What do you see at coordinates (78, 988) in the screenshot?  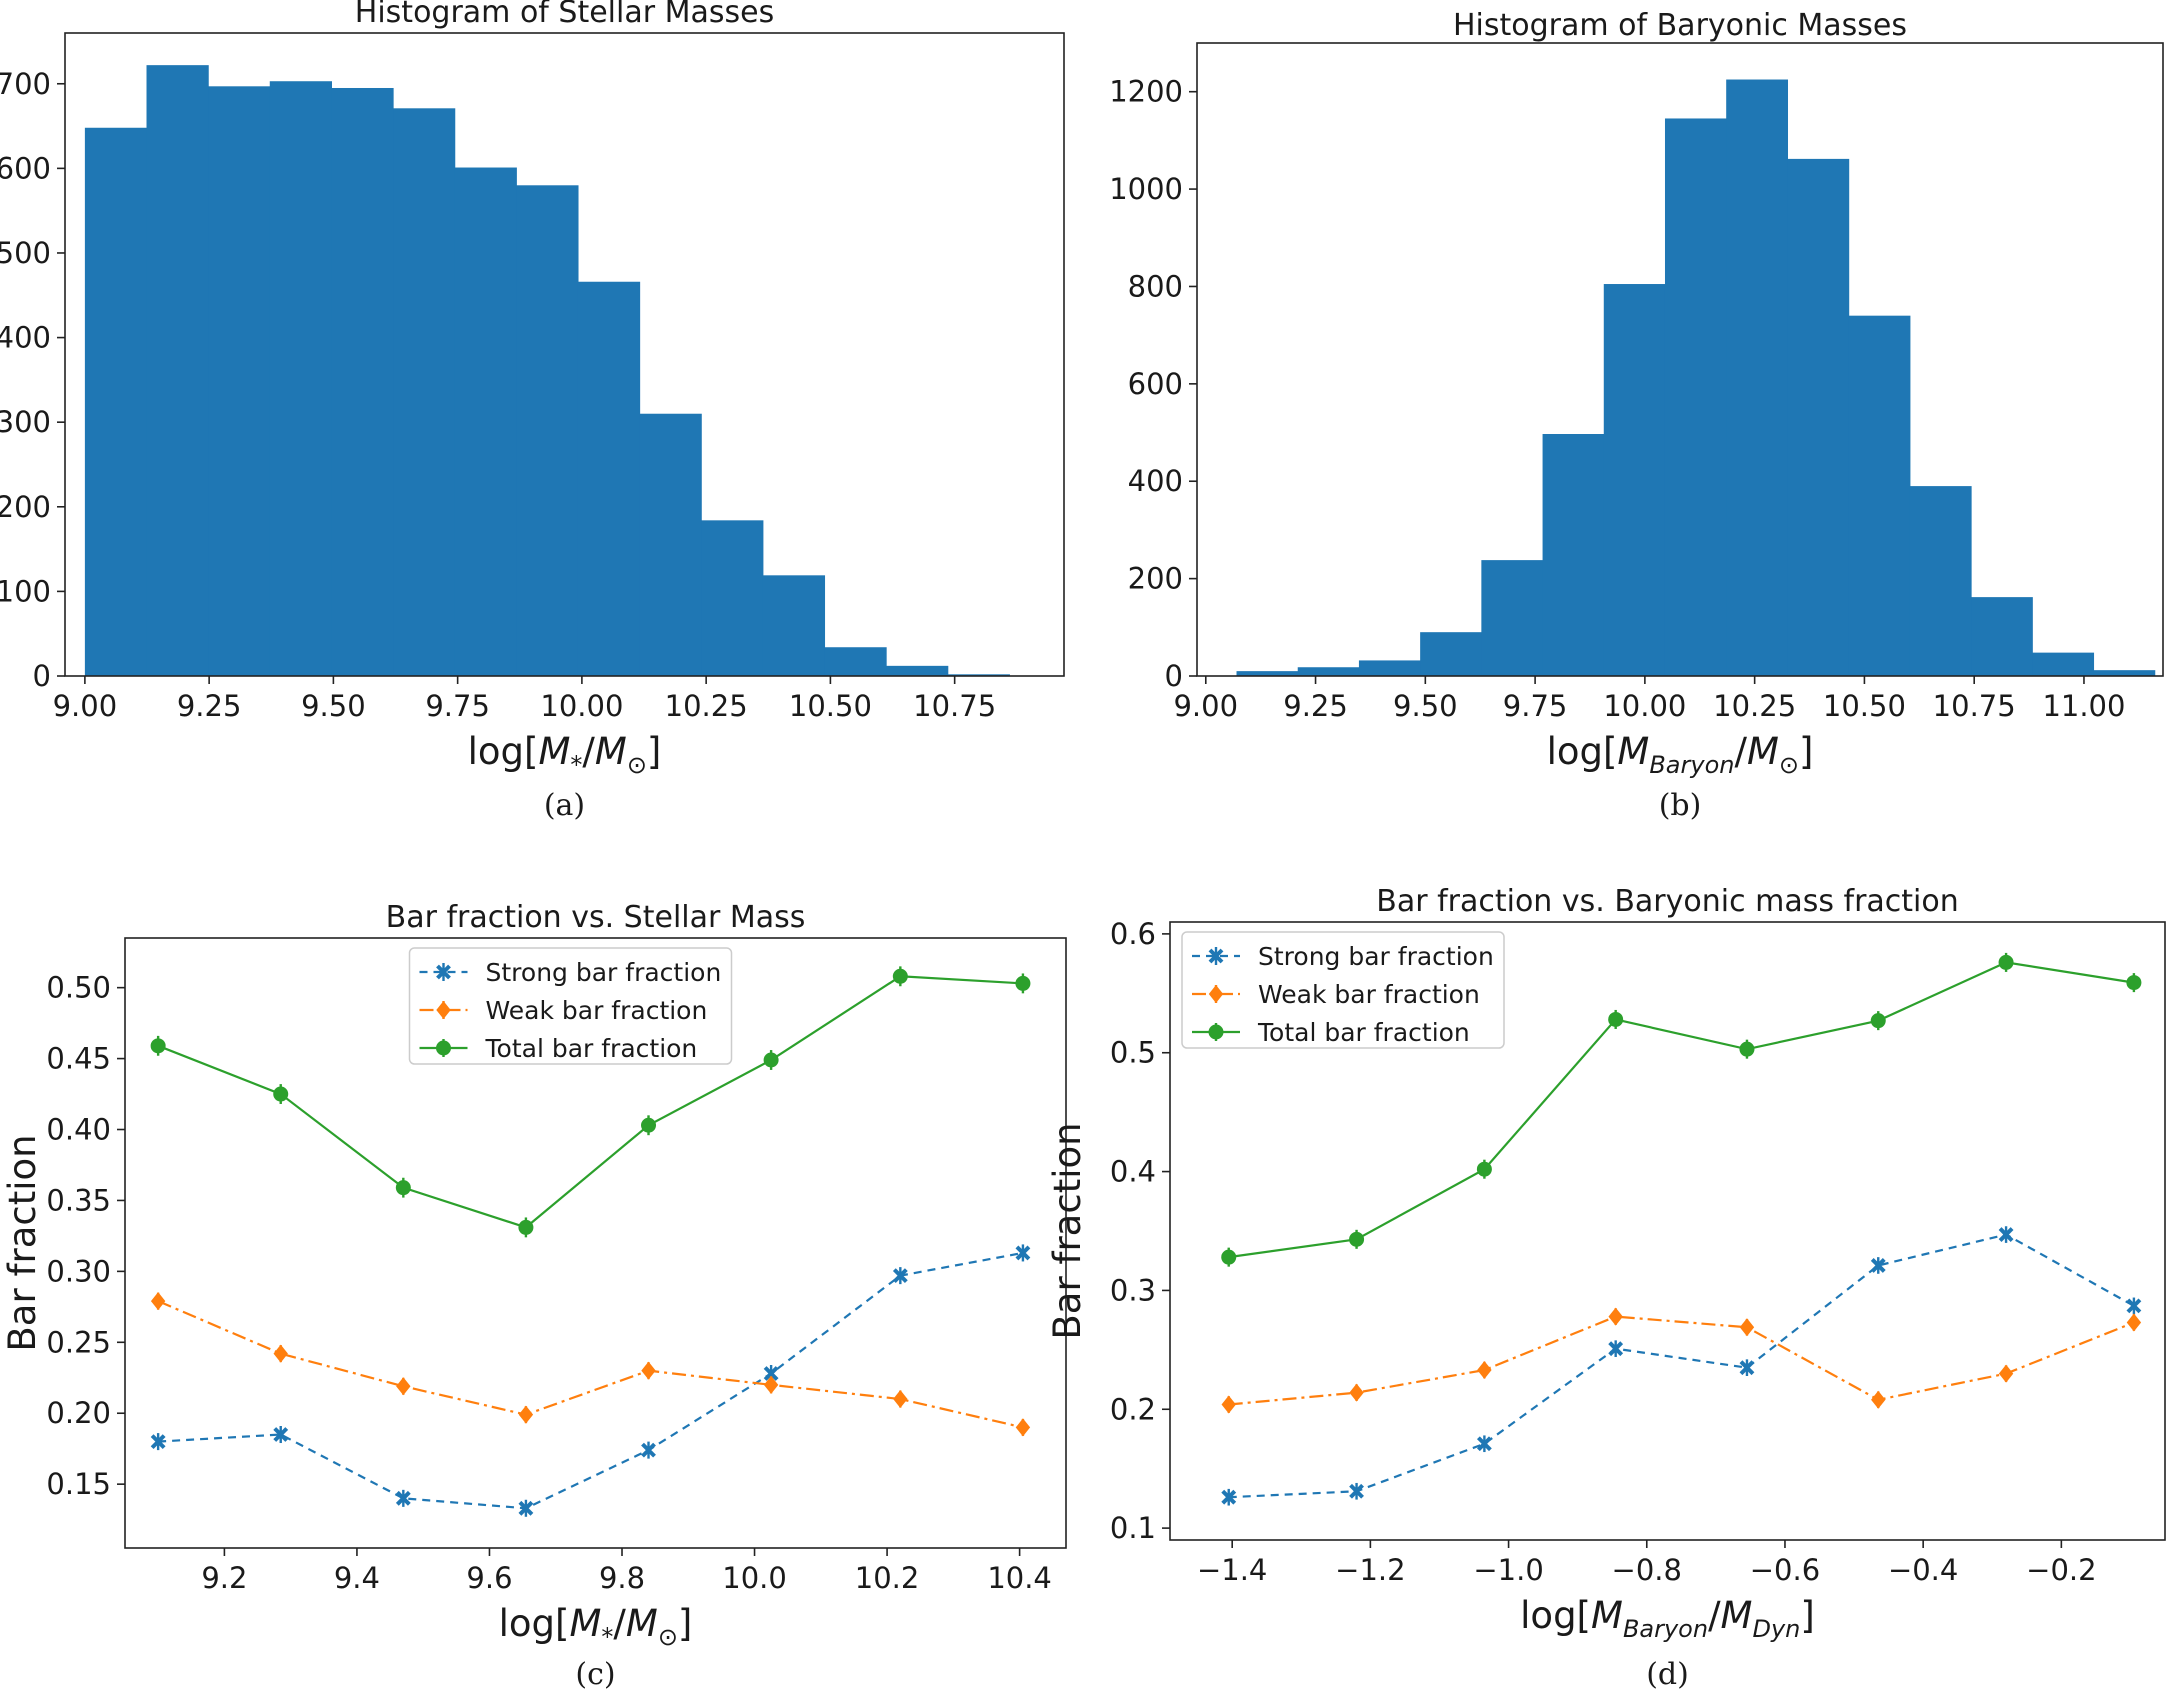 I see `y-tick-label: 0.50` at bounding box center [78, 988].